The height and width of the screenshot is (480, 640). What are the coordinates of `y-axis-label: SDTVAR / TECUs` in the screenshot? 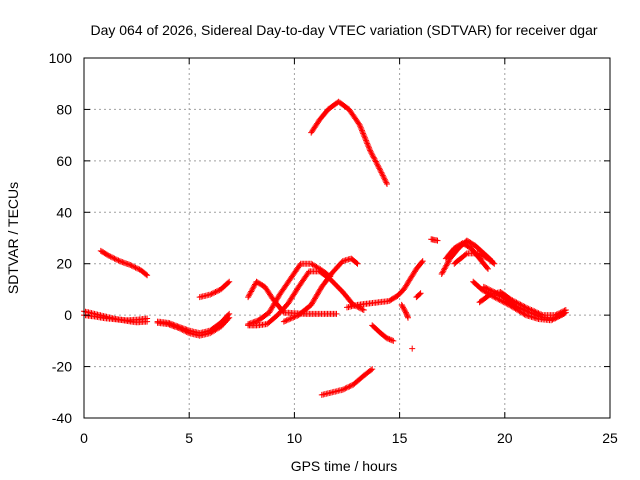 It's located at (13, 238).